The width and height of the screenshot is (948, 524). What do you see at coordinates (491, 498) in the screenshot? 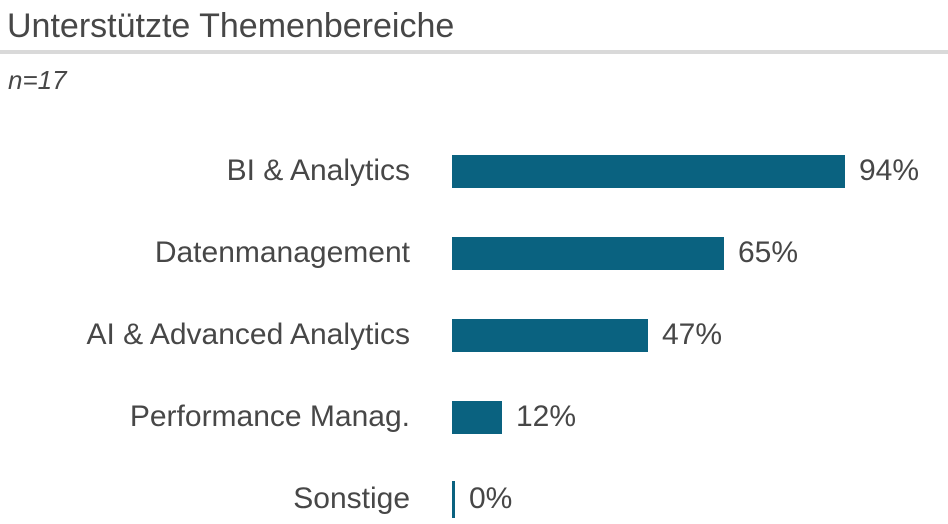
I see `value-label: 0%` at bounding box center [491, 498].